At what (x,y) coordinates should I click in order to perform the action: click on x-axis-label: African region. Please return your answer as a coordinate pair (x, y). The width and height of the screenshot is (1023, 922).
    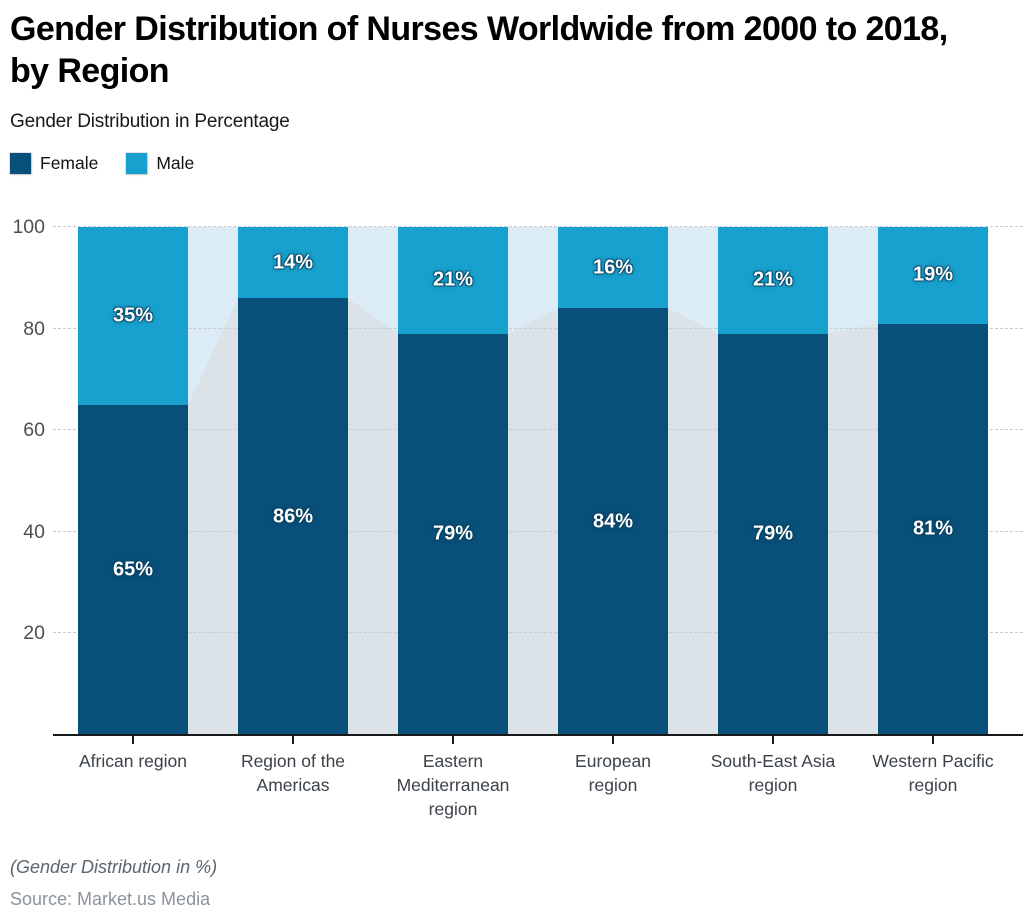
    Looking at the image, I should click on (133, 761).